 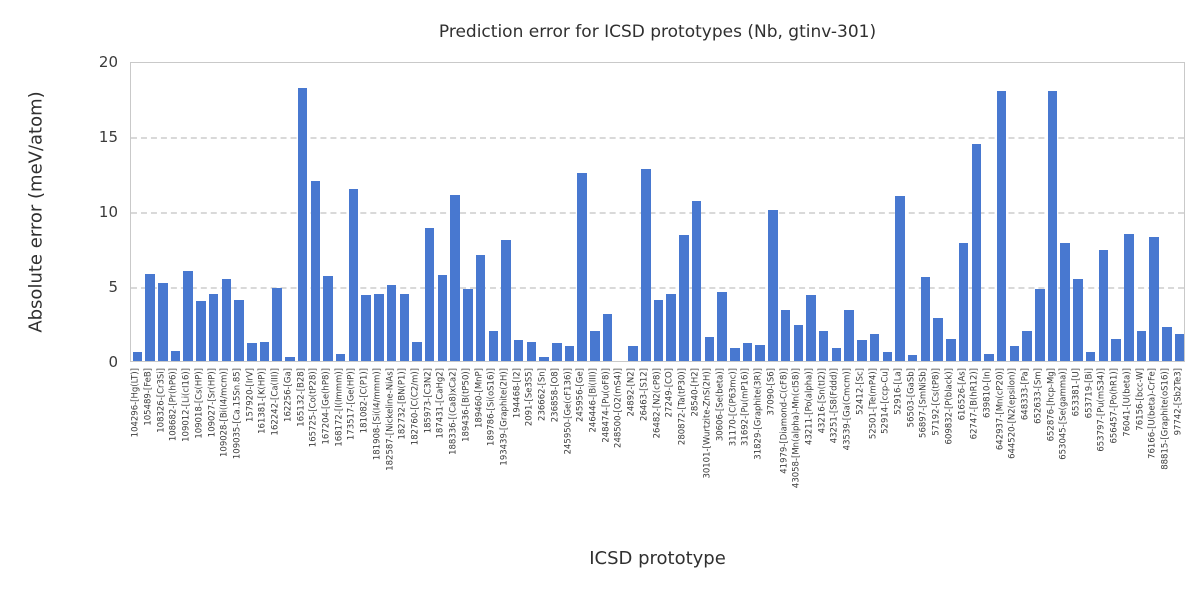 I want to click on x-tick-label: 185973-[C3N2], so click(x=428, y=401).